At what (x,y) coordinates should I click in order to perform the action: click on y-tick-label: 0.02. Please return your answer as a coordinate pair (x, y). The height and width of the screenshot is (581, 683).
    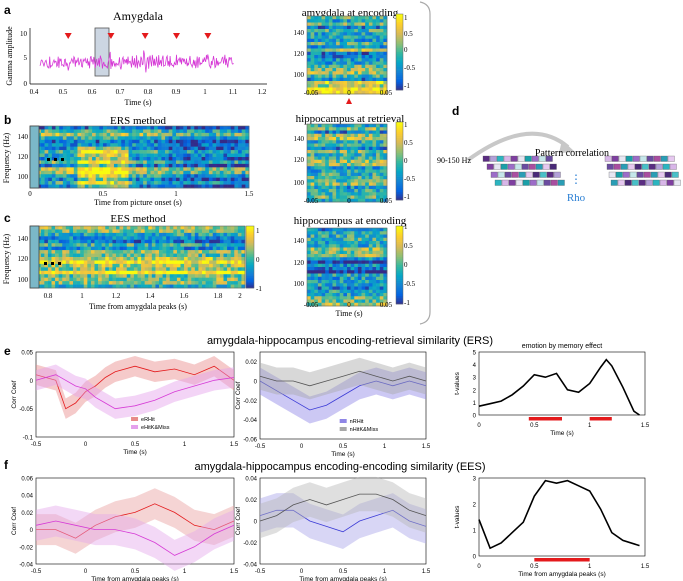
    Looking at the image, I should click on (251, 363).